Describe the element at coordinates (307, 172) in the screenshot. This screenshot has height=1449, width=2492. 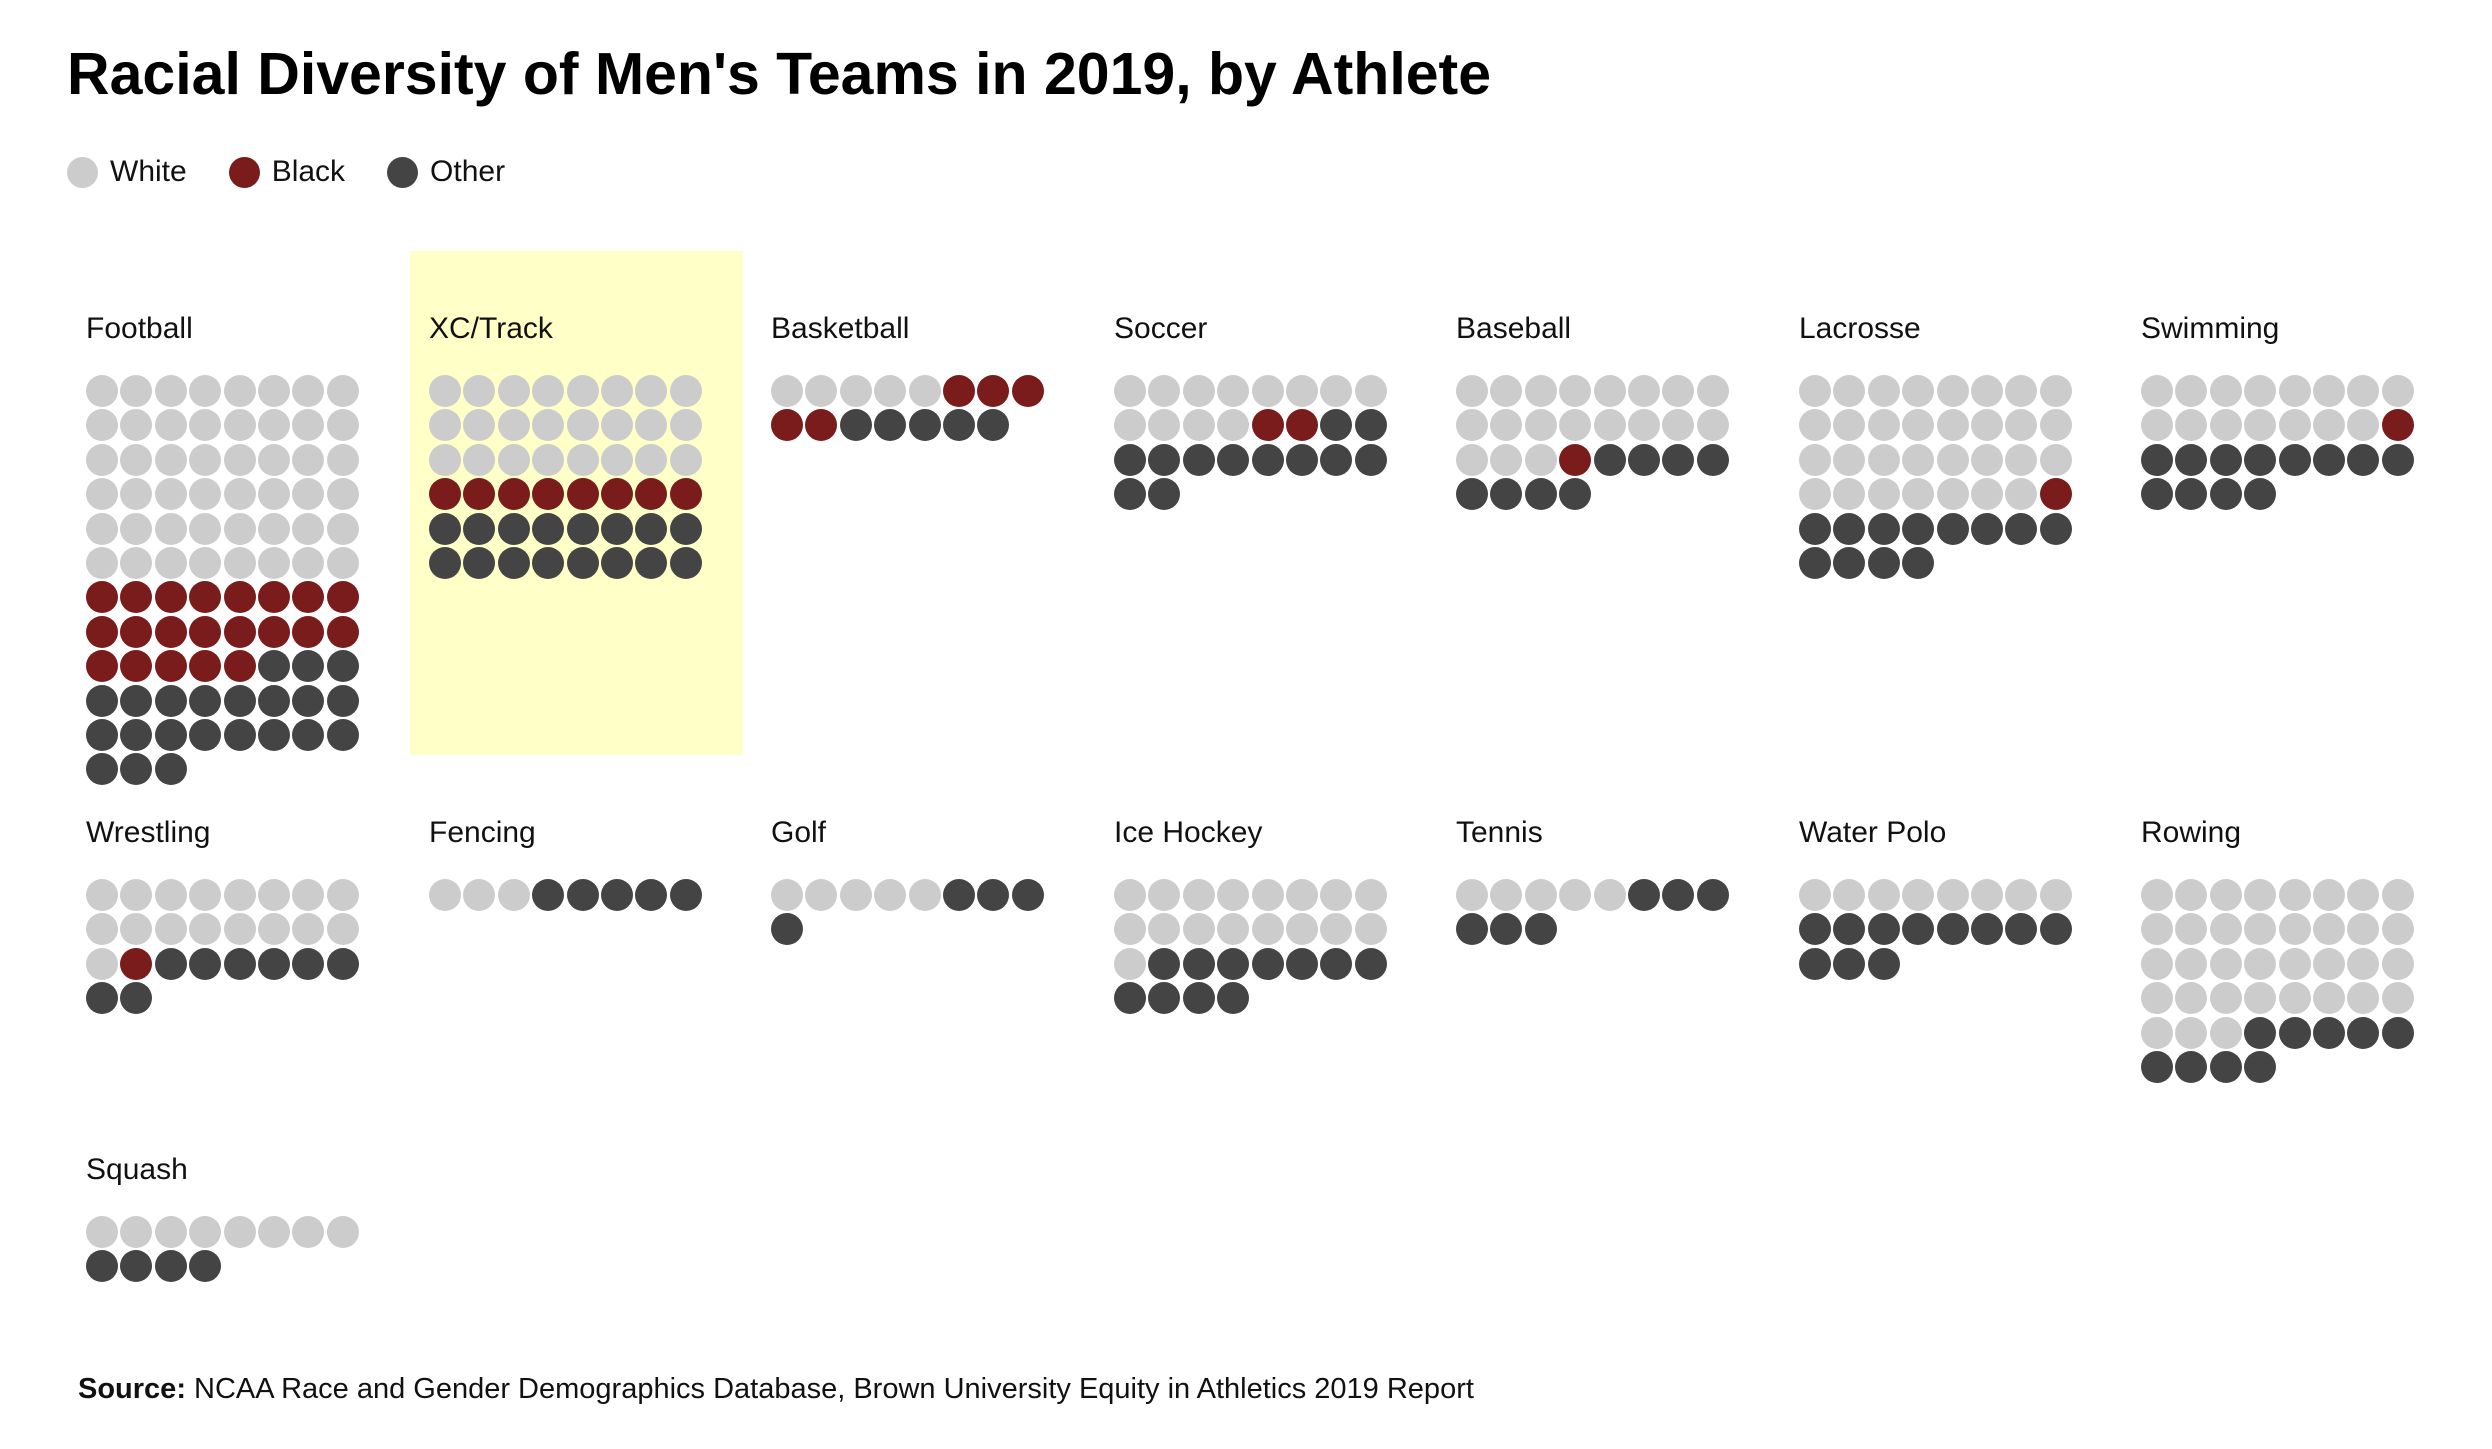
I see `legend: White Black Other` at that location.